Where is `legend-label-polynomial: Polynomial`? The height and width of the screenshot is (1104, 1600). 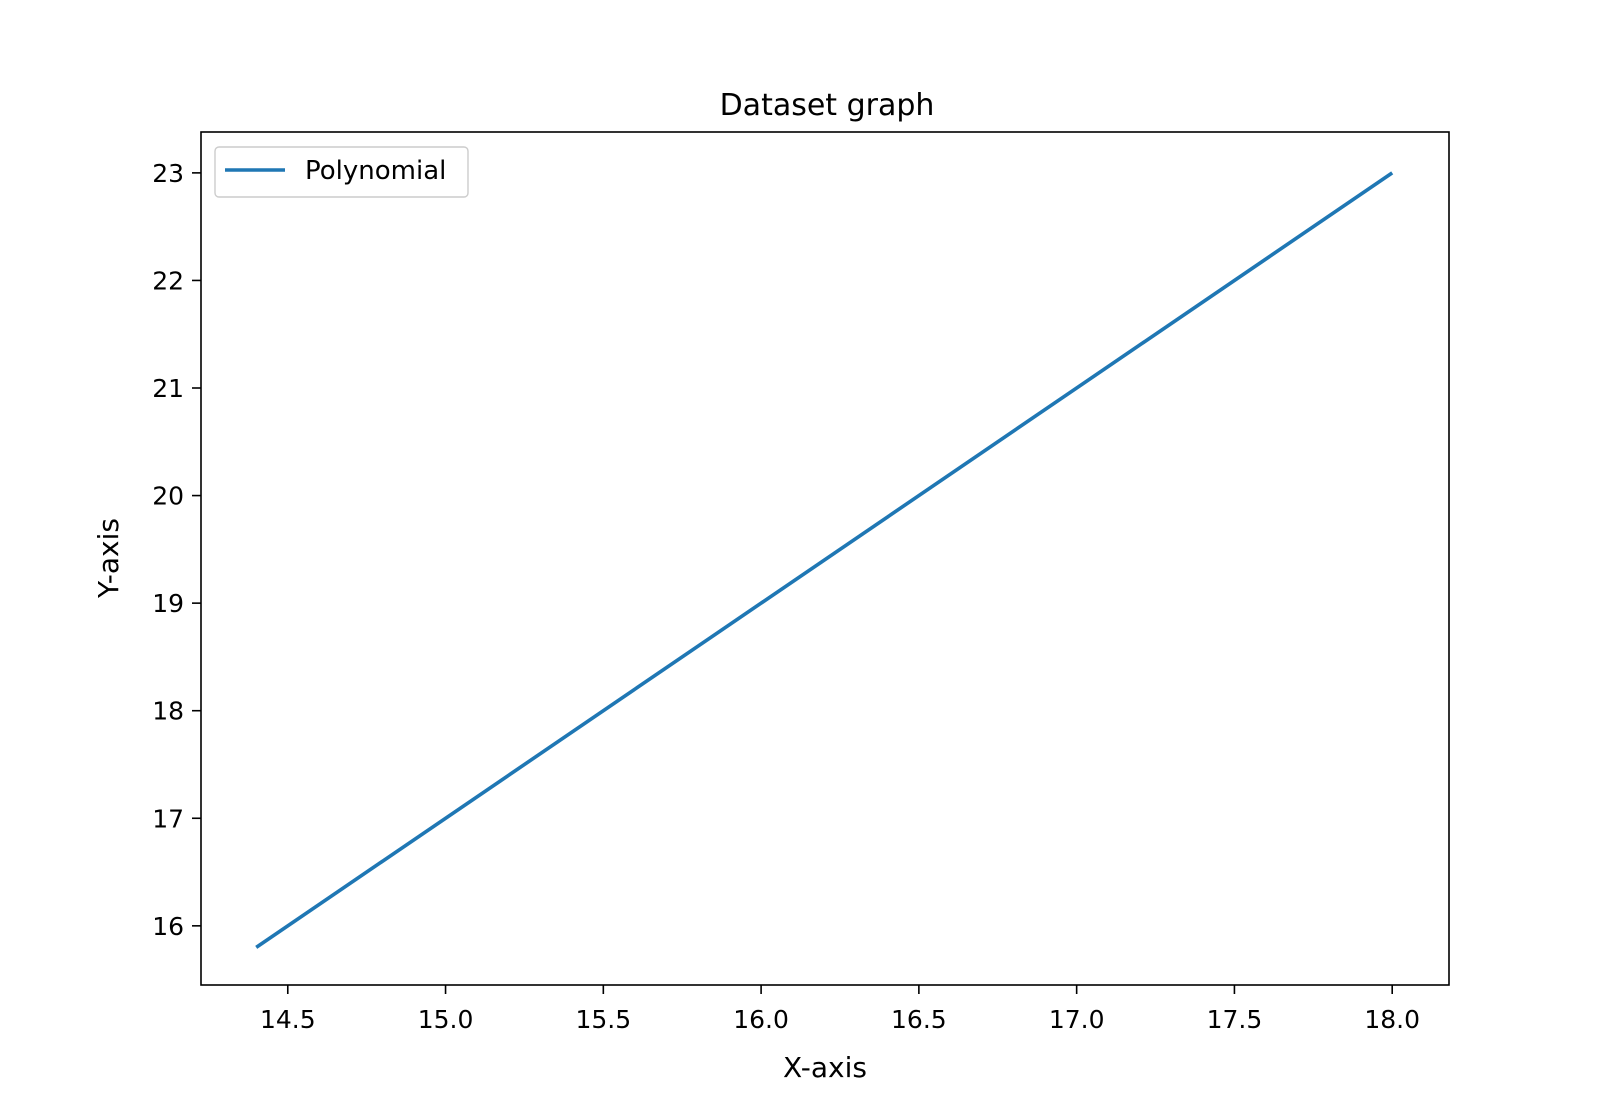 legend-label-polynomial: Polynomial is located at coordinates (375, 171).